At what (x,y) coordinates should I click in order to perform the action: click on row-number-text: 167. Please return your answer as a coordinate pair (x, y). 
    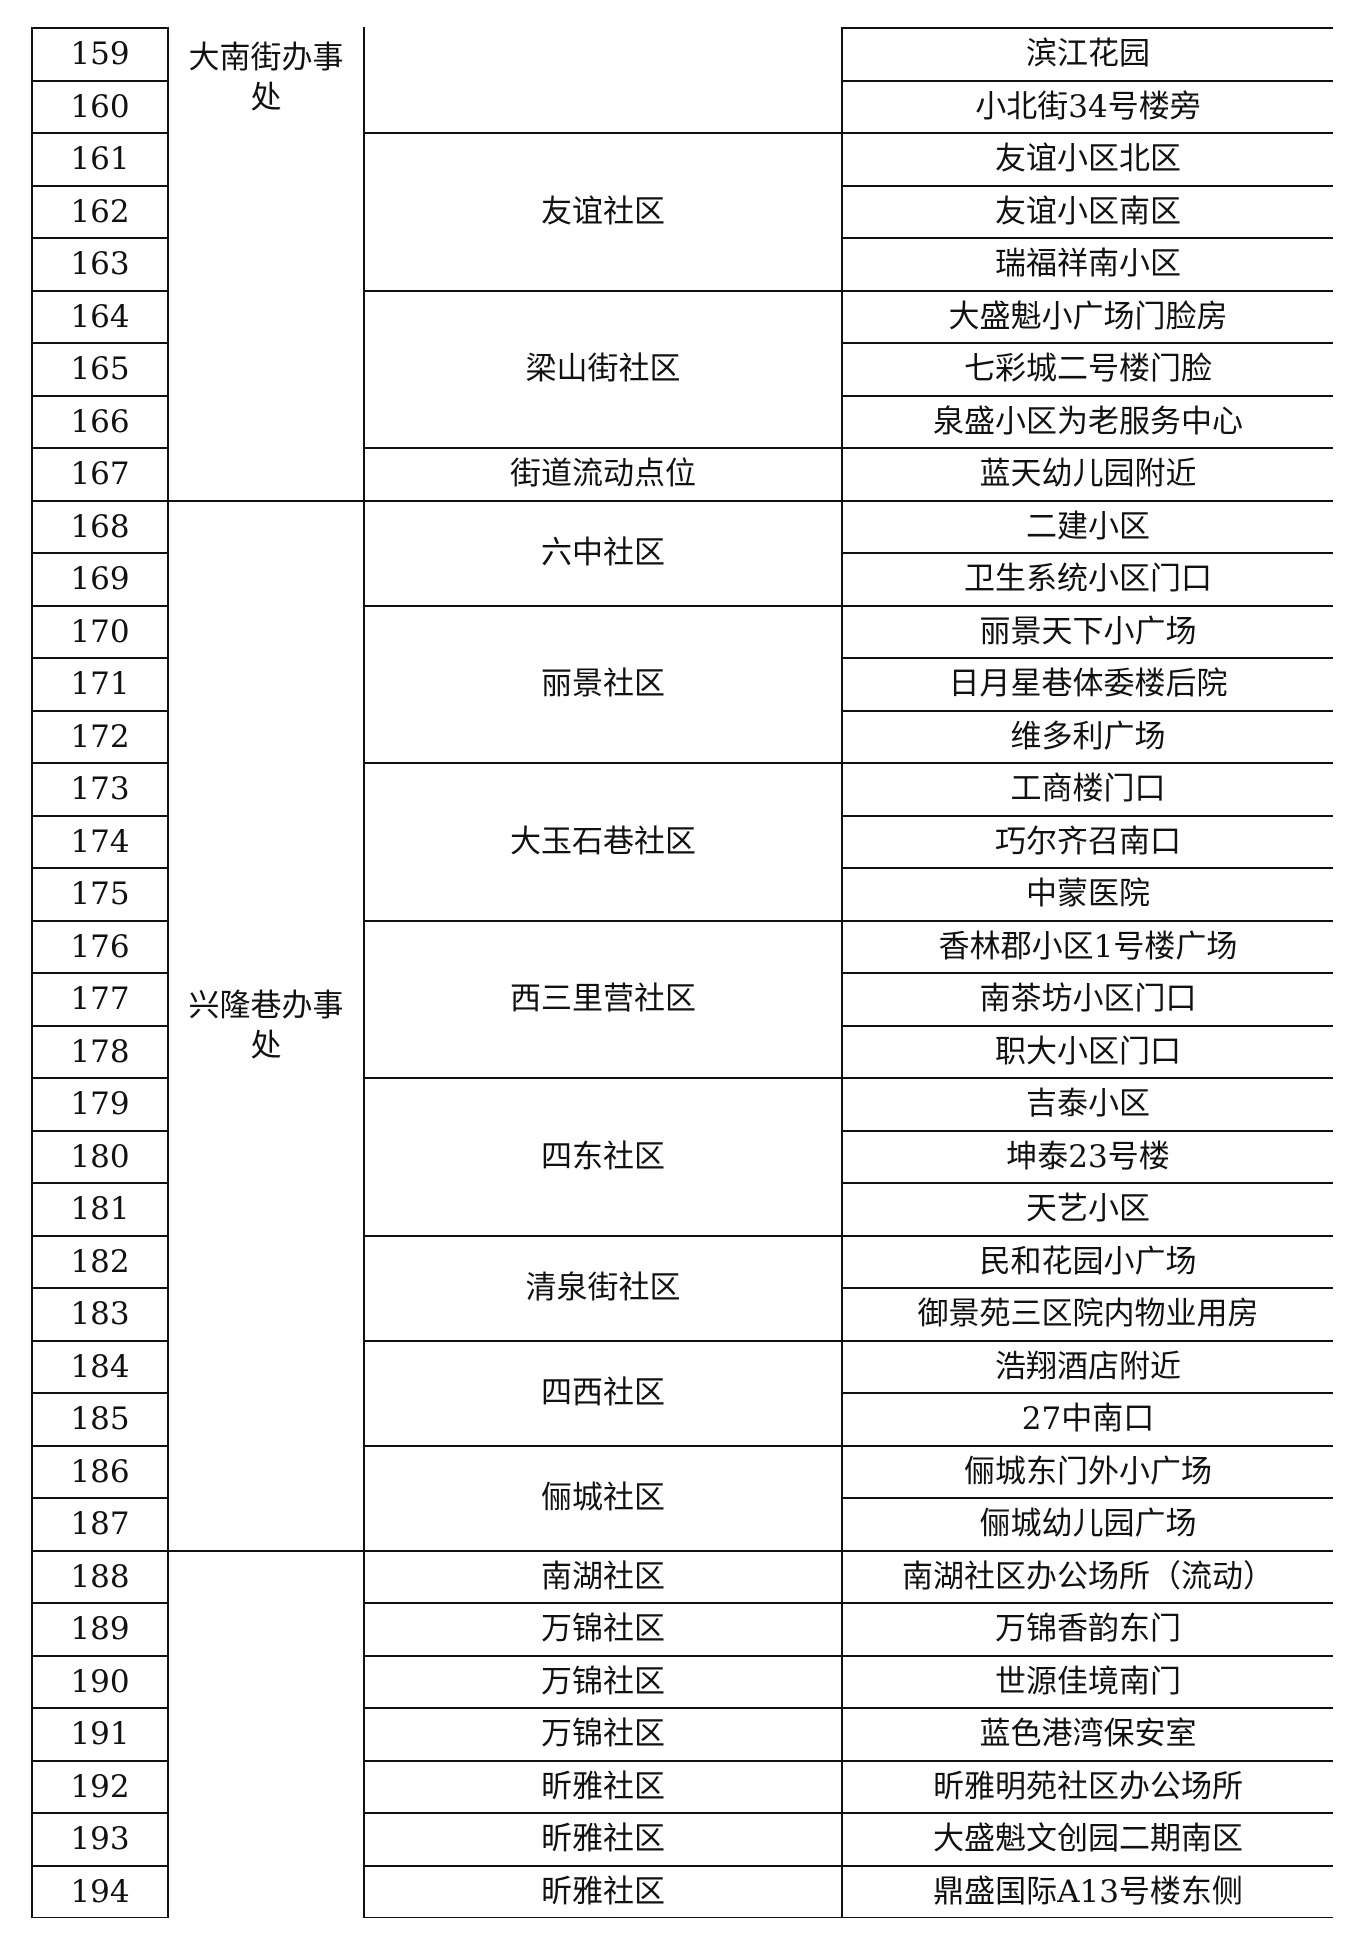
    Looking at the image, I should click on (100, 474).